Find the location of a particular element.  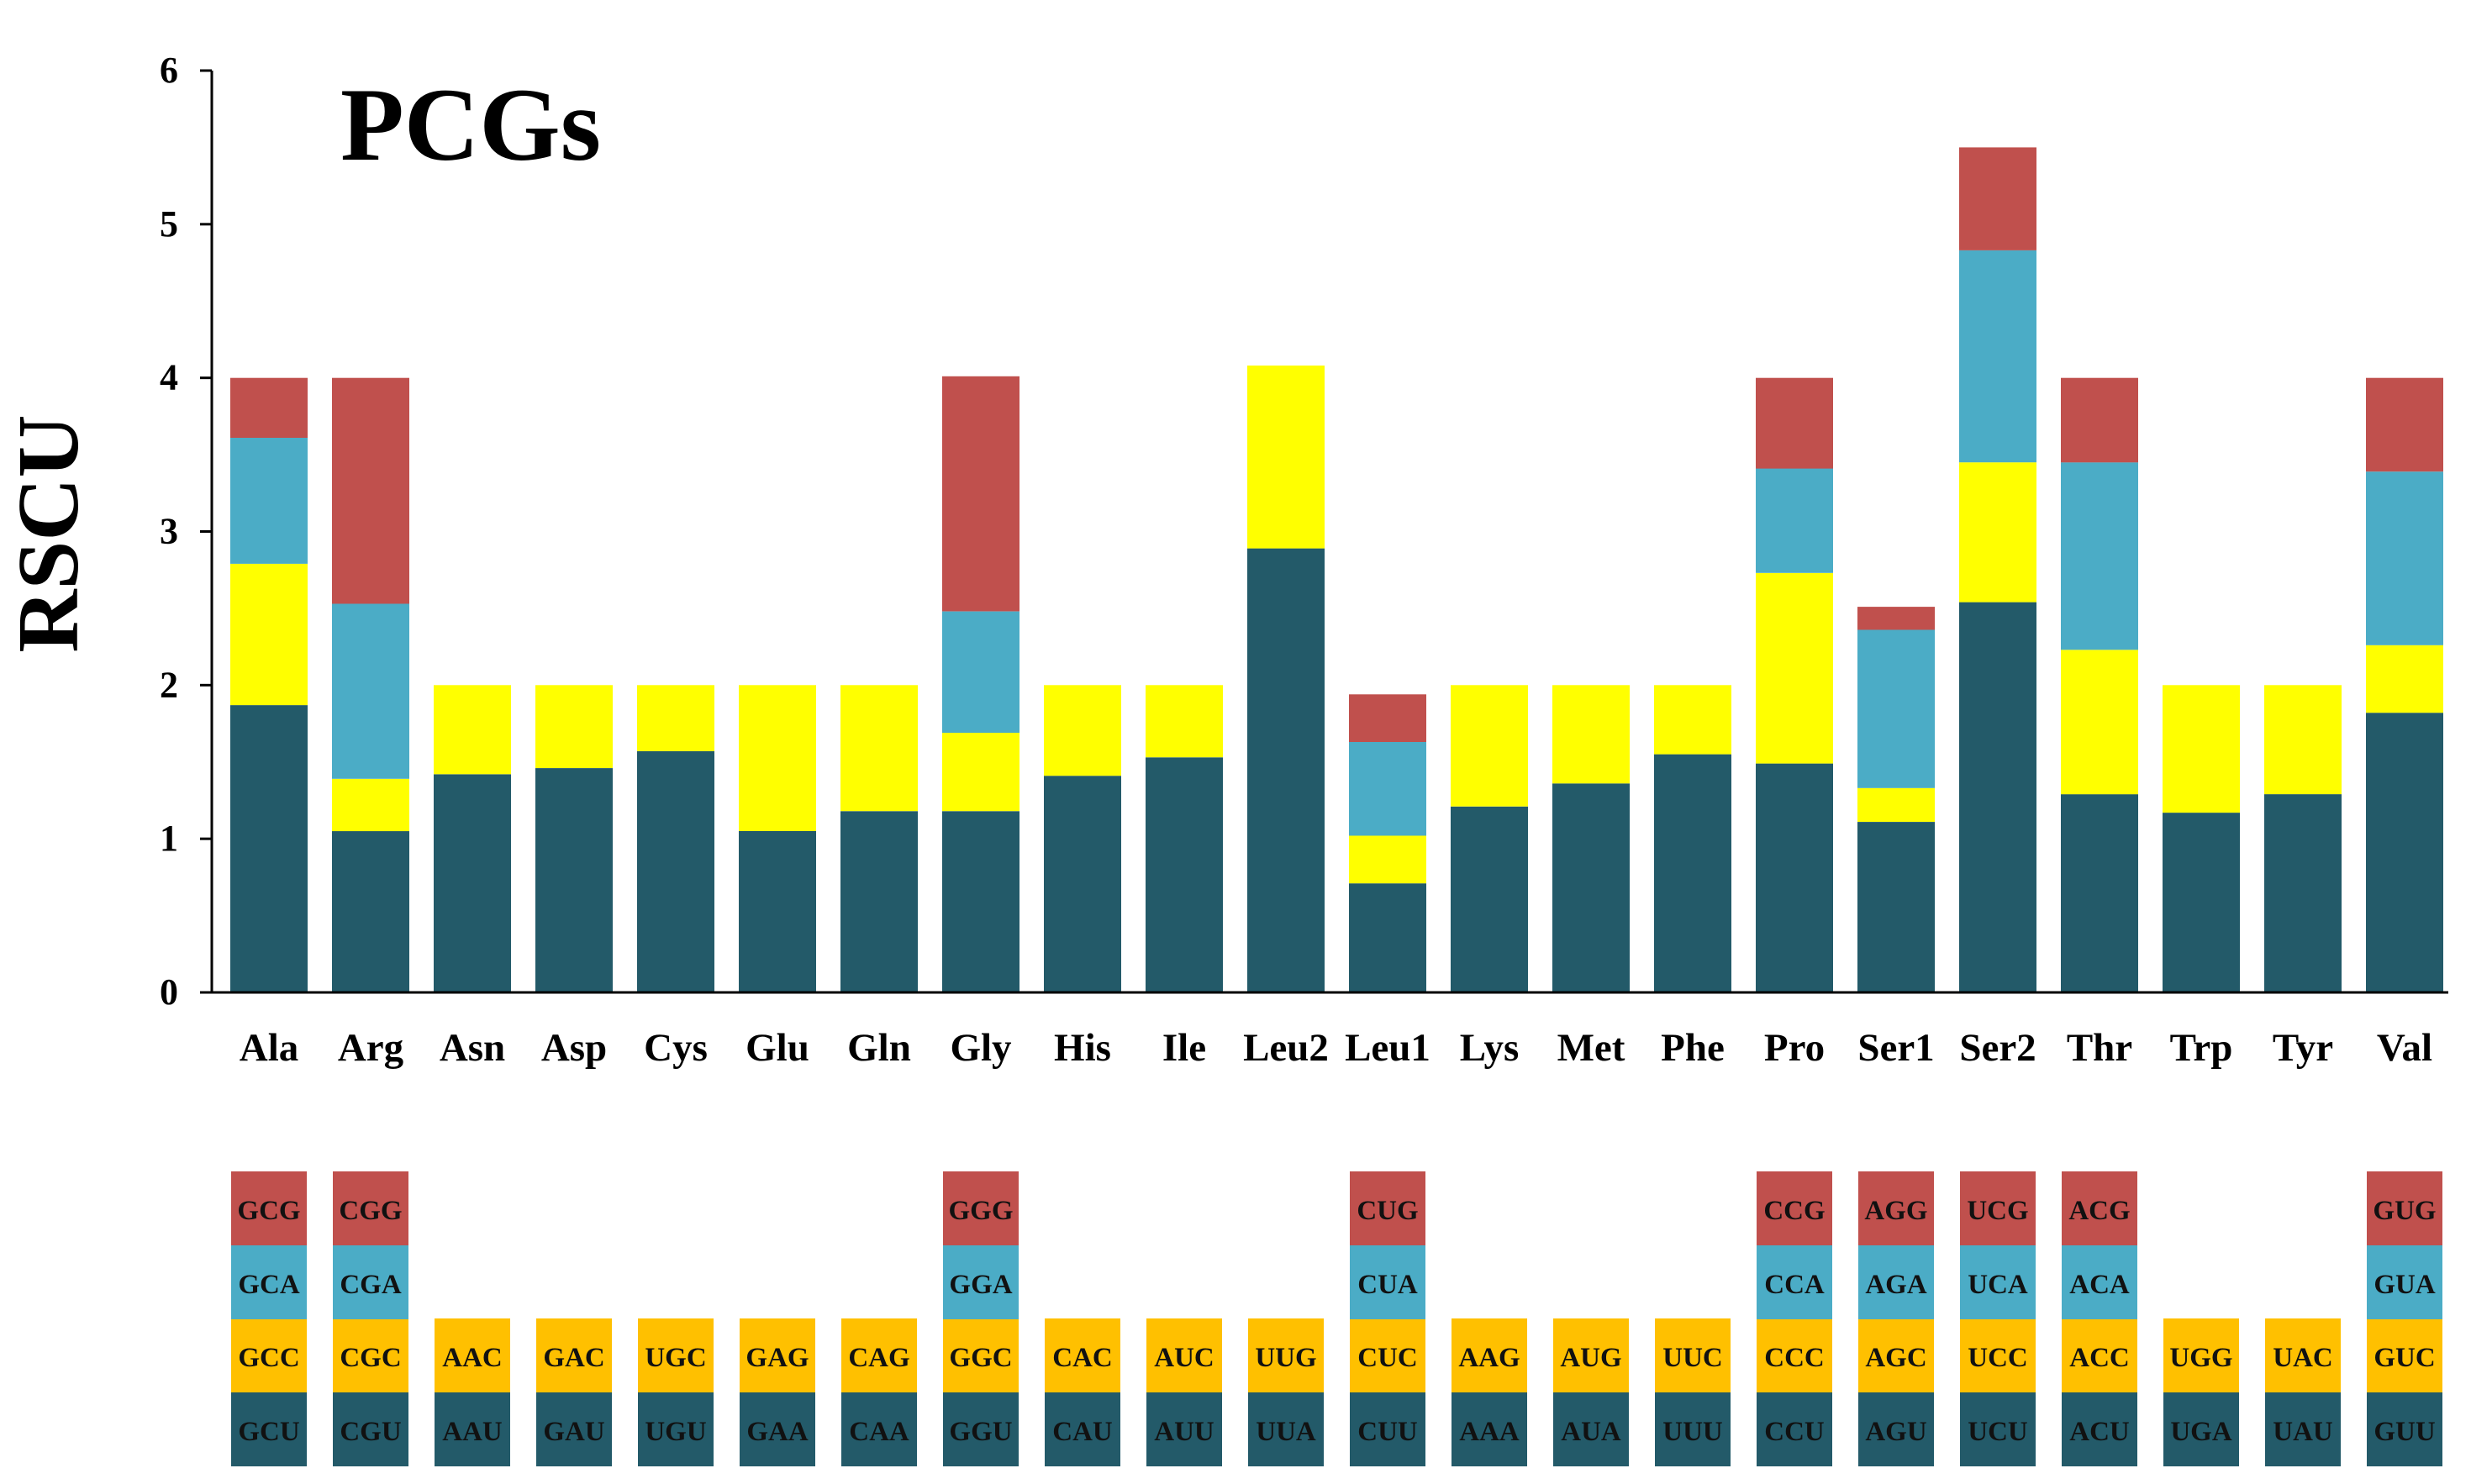

codon-label: GAA is located at coordinates (777, 1432).